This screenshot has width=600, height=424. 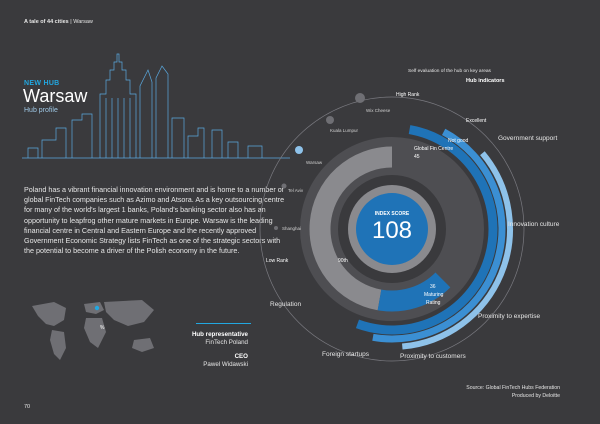 What do you see at coordinates (314, 162) in the screenshot?
I see `peer-city-warsaw: Warsaw` at bounding box center [314, 162].